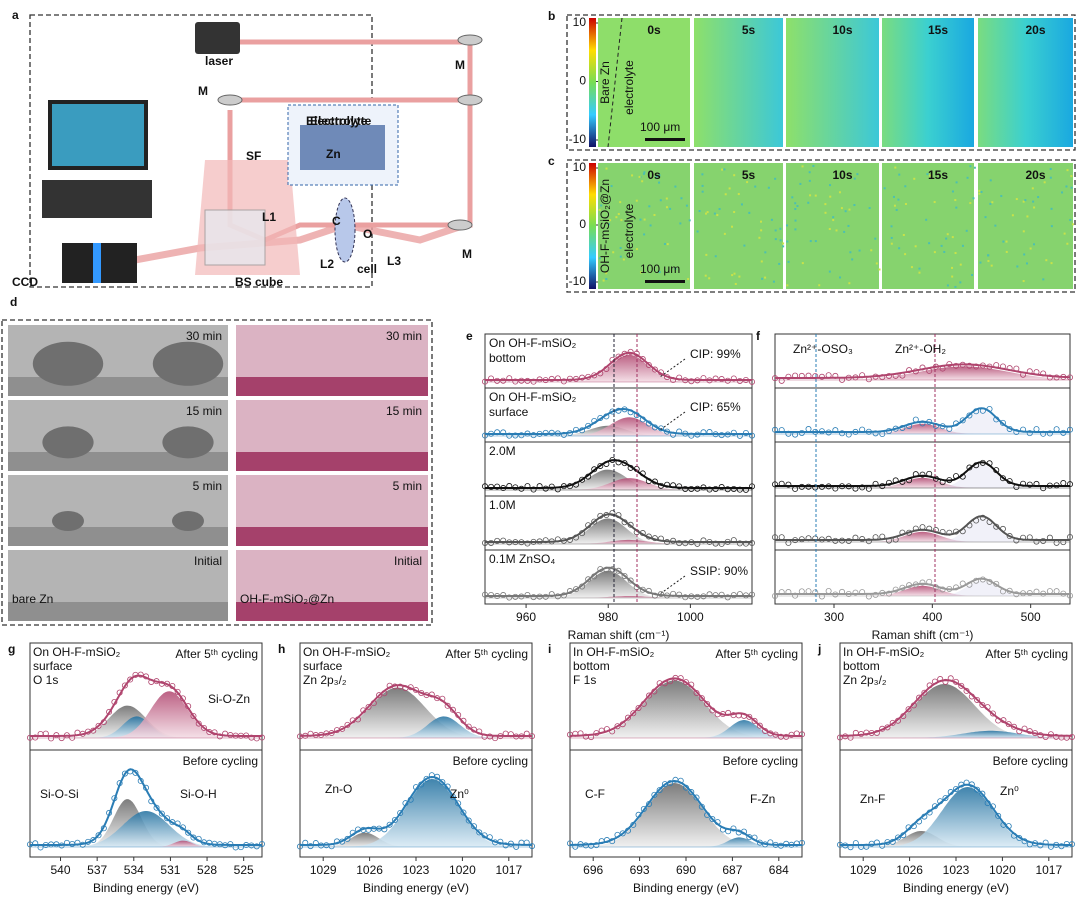  What do you see at coordinates (672, 368) in the screenshot?
I see `arrow` at bounding box center [672, 368].